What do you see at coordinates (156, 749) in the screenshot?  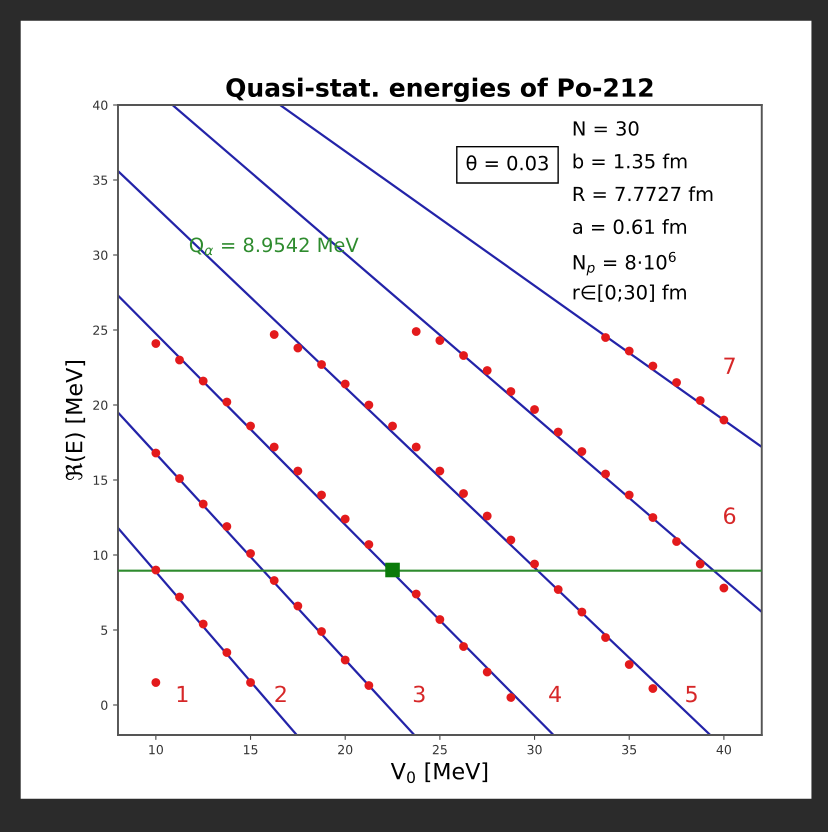 I see `x-tick-label: 10` at bounding box center [156, 749].